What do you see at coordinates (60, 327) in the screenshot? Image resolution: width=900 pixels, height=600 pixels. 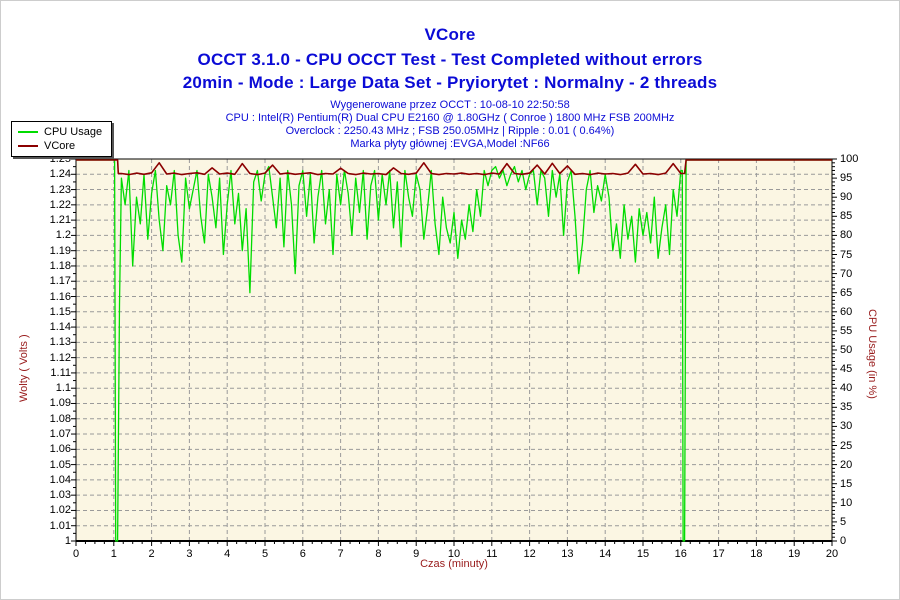 I see `y-left-tick-label: 1.14` at bounding box center [60, 327].